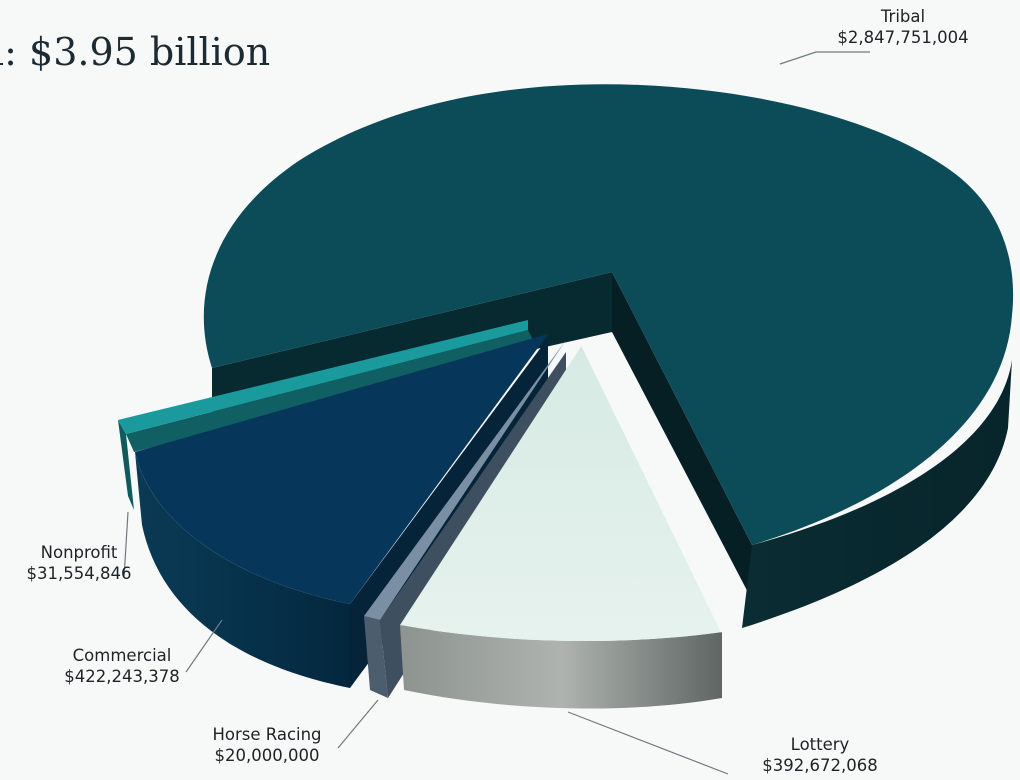  Describe the element at coordinates (648, 743) in the screenshot. I see `leader-line-lottery` at that location.